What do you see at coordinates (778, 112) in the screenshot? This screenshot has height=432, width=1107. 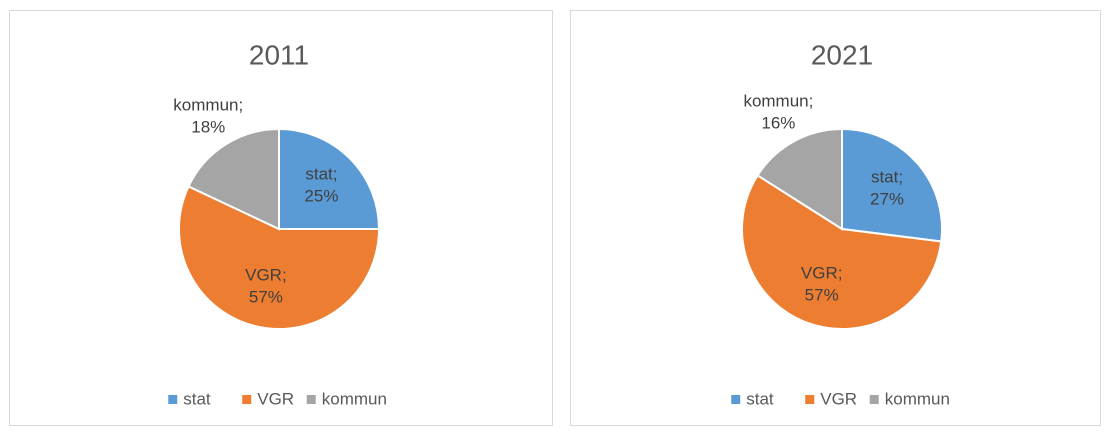 I see `data-label: kommun; 16%` at bounding box center [778, 112].